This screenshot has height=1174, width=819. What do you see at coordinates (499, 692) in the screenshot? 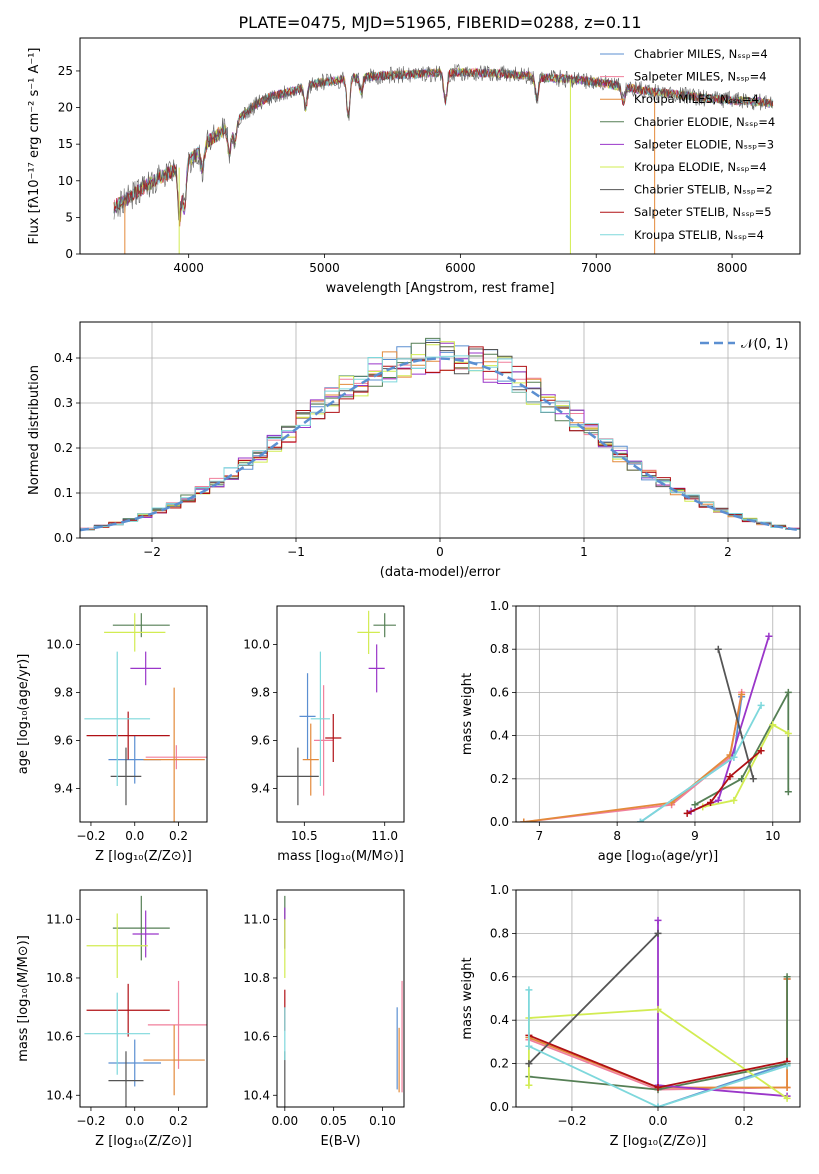
I see `y-tick-label: 0.6` at bounding box center [499, 692].